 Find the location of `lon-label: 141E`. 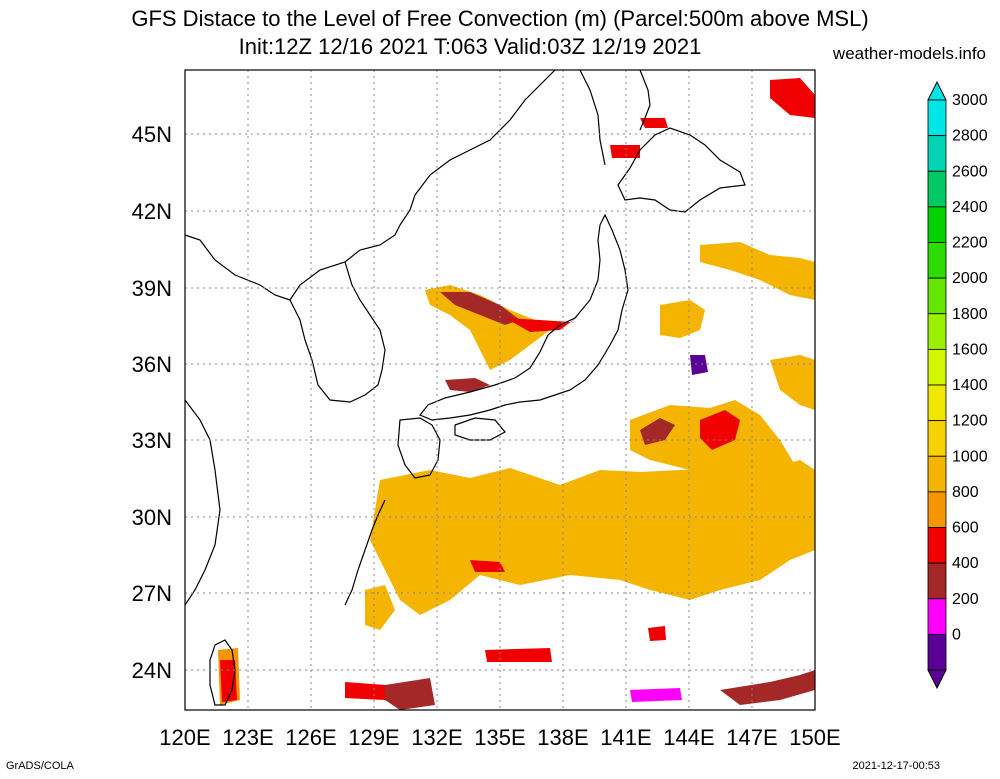

lon-label: 141E is located at coordinates (625, 737).